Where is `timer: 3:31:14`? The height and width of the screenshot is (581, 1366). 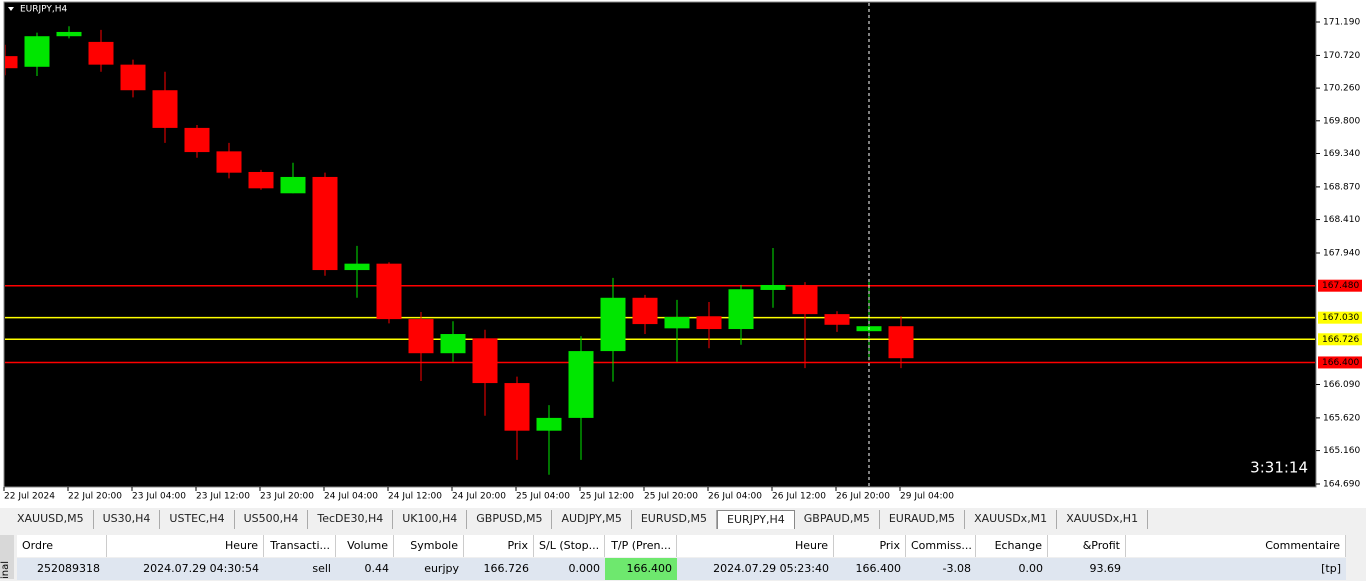
timer: 3:31:14 is located at coordinates (1279, 468).